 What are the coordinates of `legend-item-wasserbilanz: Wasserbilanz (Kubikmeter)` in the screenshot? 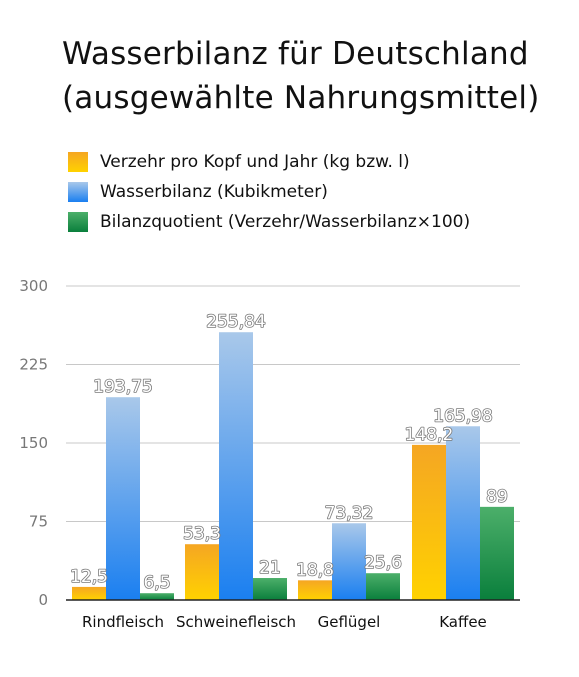 It's located at (198, 192).